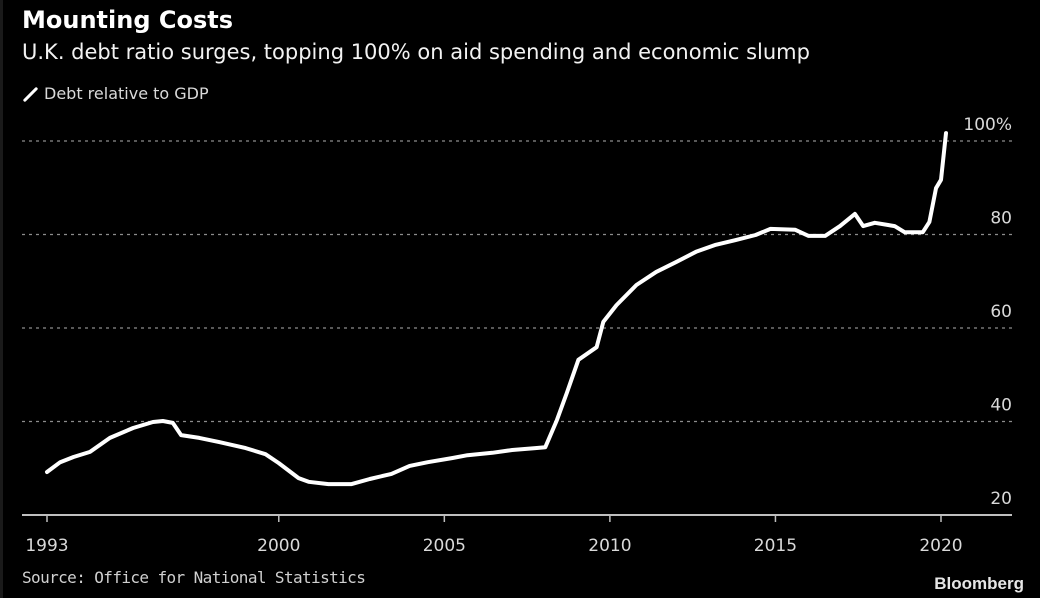 This screenshot has width=1040, height=598. I want to click on x-tick-label: 1993, so click(46, 546).